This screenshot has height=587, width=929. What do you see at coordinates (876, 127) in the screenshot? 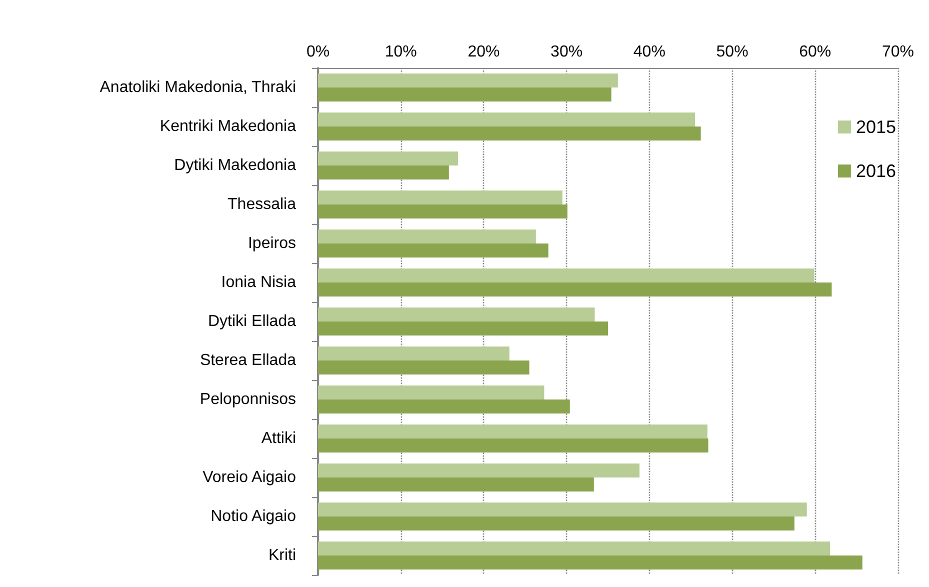
I see `legend-label: 2015` at bounding box center [876, 127].